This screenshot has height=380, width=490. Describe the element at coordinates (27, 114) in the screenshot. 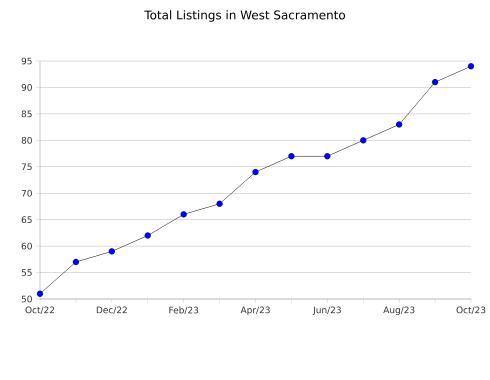

I see `y-tick-label: 85` at that location.